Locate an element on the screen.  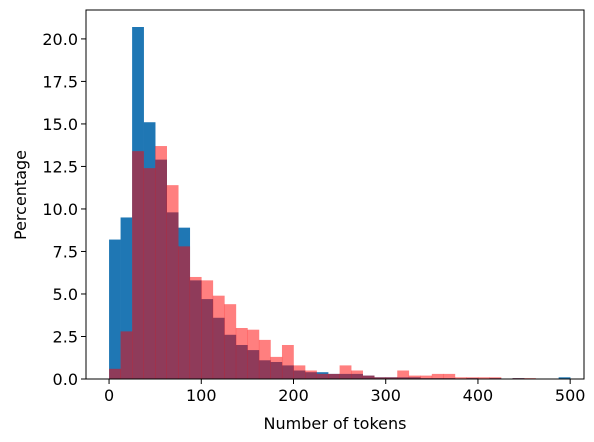
x-axis-label: Number of tokens is located at coordinates (335, 423).